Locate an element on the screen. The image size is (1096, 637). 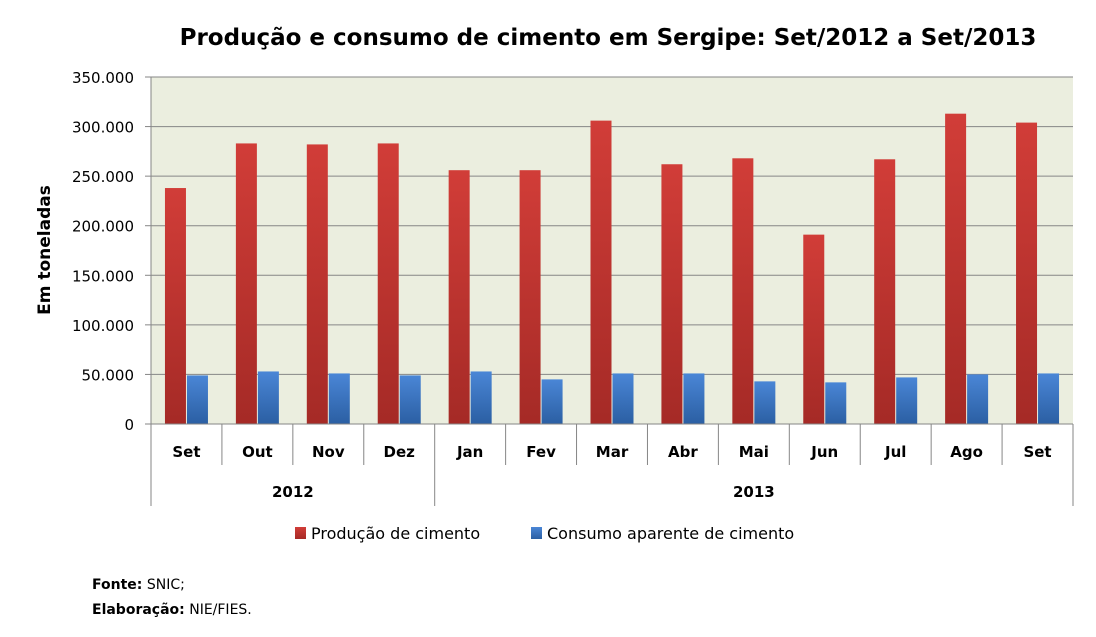
y-tick-label: 250.000 is located at coordinates (103, 177).